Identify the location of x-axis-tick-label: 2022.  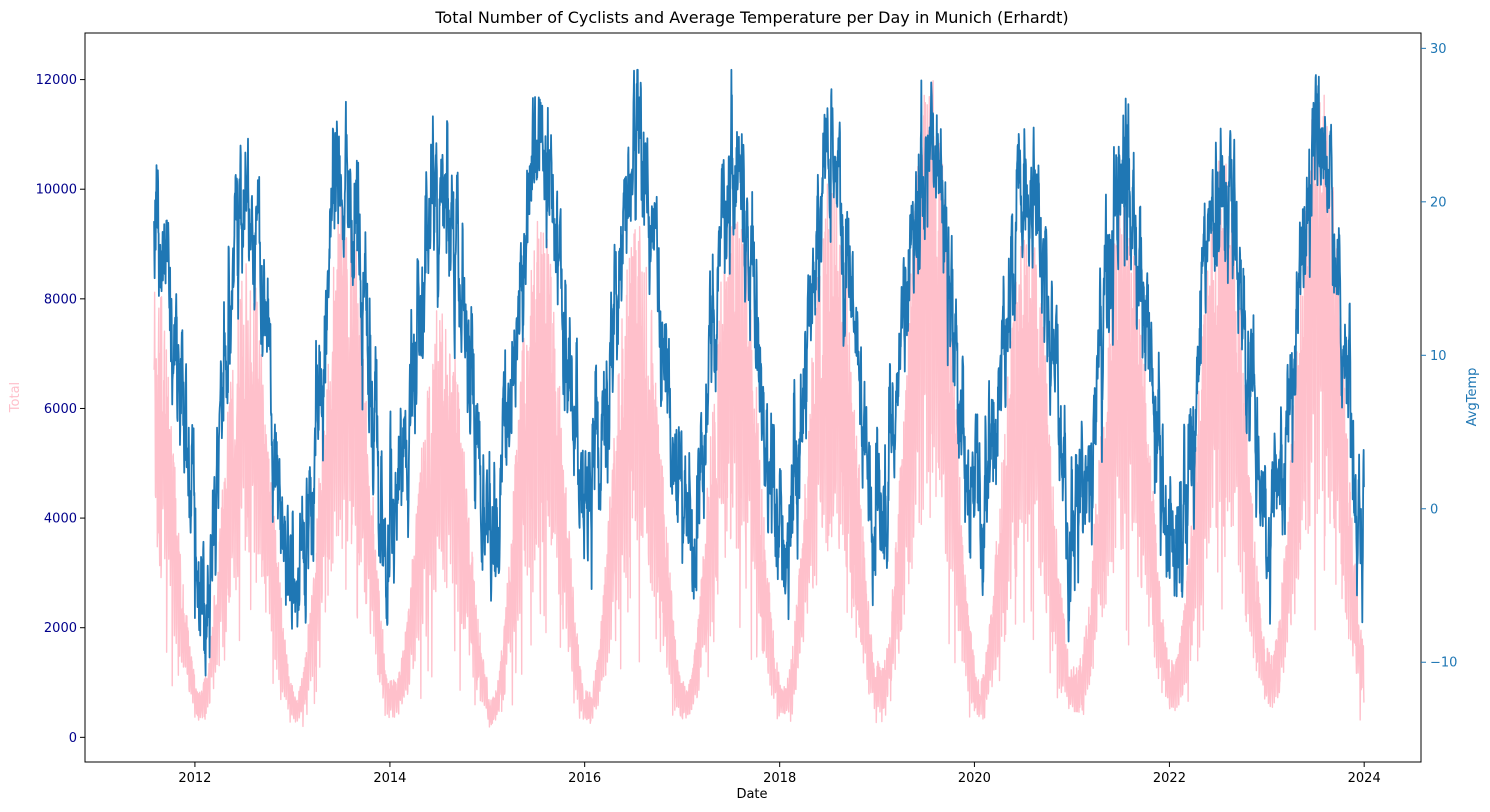
(1169, 778).